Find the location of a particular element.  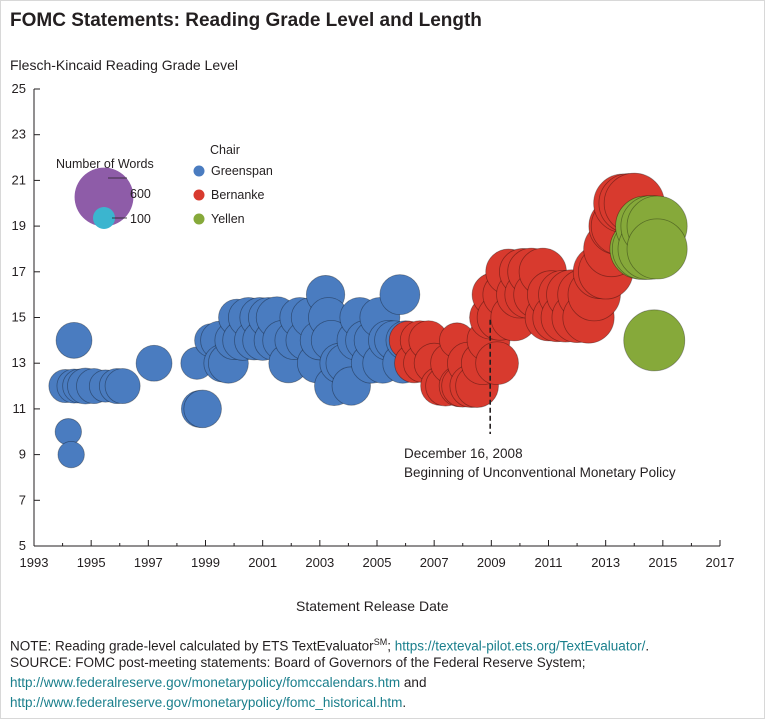

y-tick-label-19: 19 is located at coordinates (19, 225).